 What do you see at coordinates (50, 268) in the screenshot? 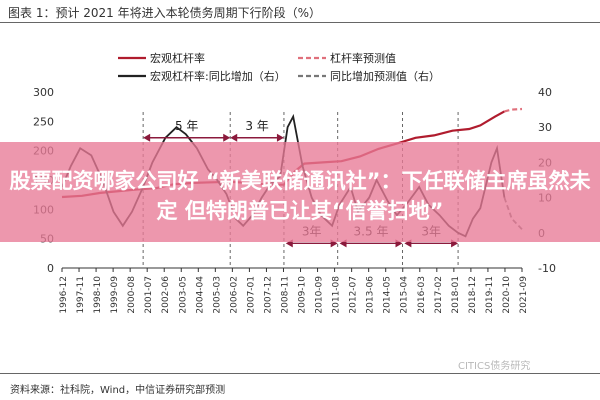
I see `y-left-tick-label: 0` at bounding box center [50, 268].